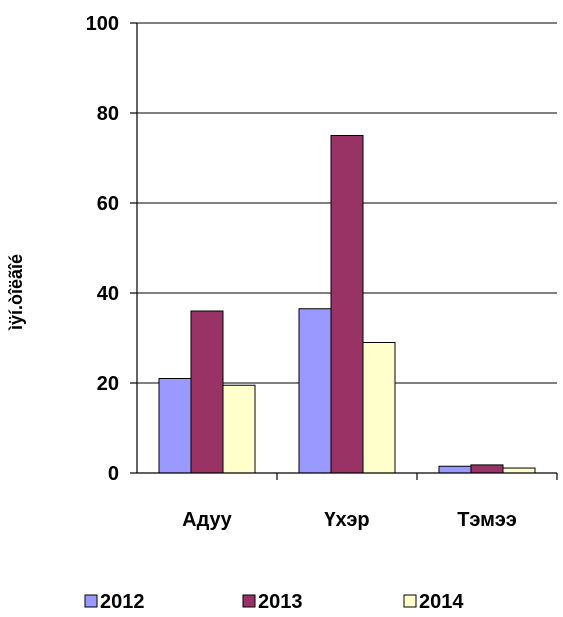  Describe the element at coordinates (207, 520) in the screenshot. I see `category-label: Адуу` at that location.